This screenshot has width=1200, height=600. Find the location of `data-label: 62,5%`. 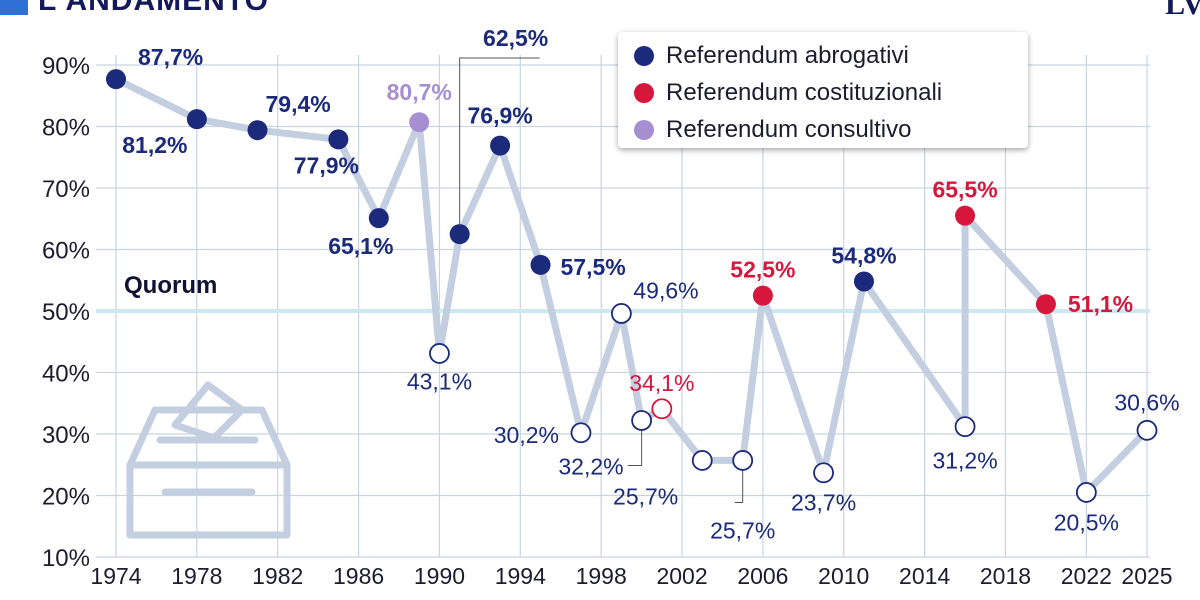

data-label: 62,5% is located at coordinates (515, 38).